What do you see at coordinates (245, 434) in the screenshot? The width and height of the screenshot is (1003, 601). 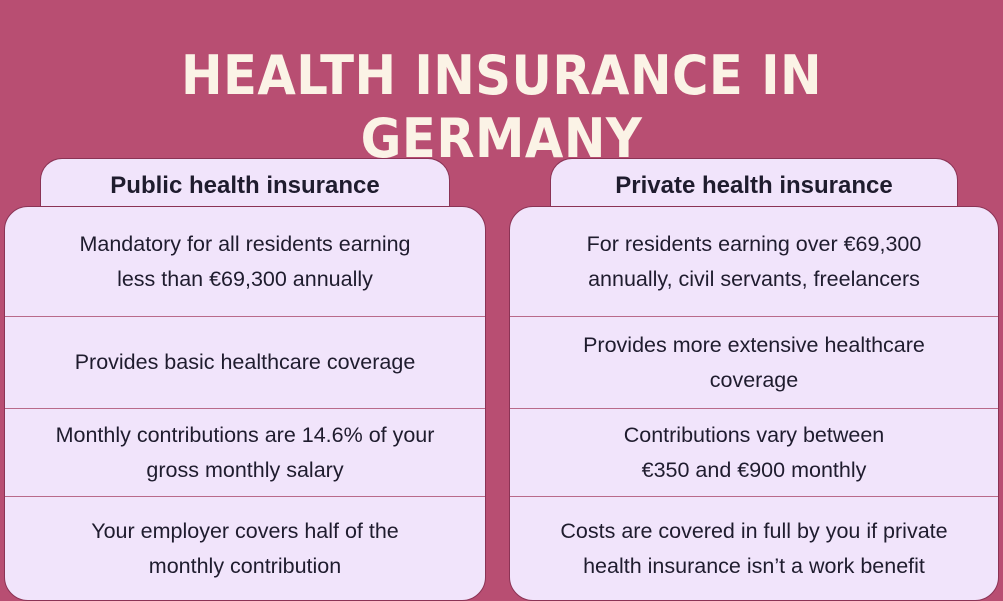 I see `public-row-contributions-line-1: Monthly contributions are 14.6% of your` at bounding box center [245, 434].